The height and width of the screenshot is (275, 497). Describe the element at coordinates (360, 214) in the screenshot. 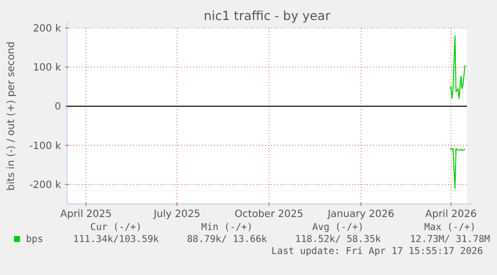

I see `x-tick-label: January 2026` at that location.